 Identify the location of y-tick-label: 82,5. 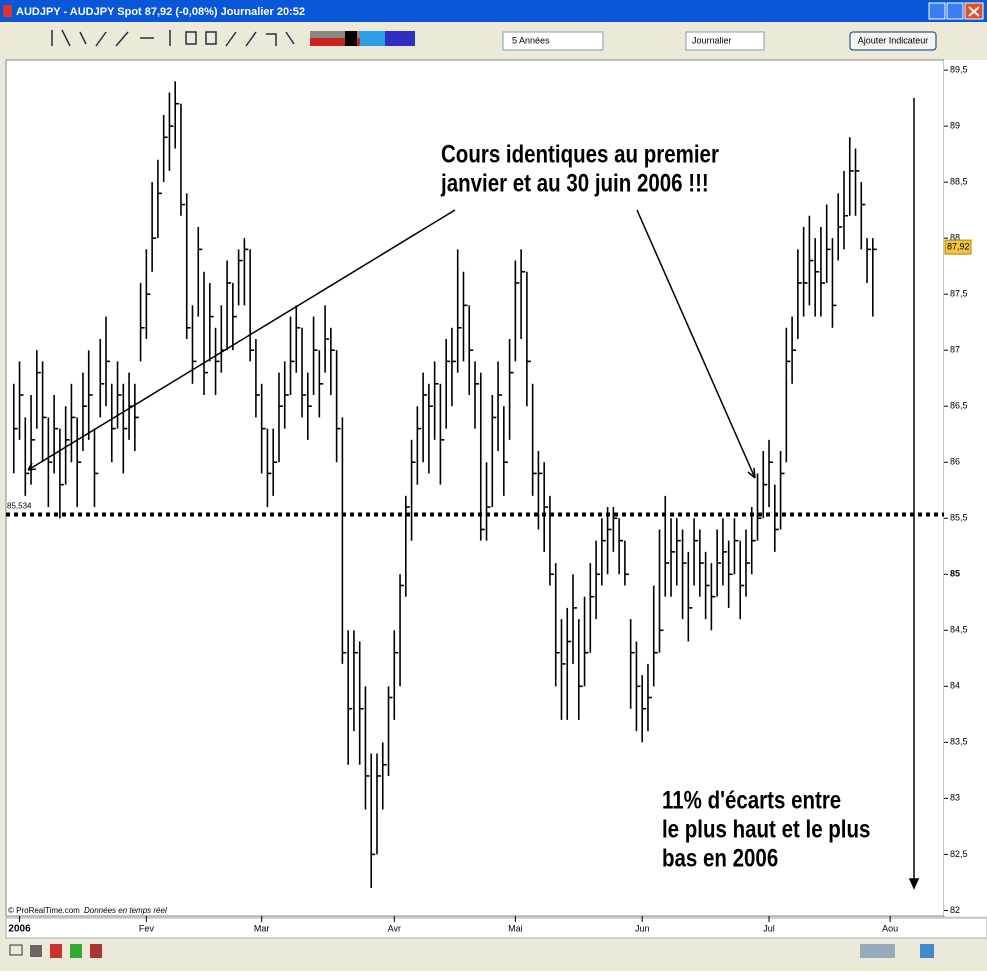
(959, 854).